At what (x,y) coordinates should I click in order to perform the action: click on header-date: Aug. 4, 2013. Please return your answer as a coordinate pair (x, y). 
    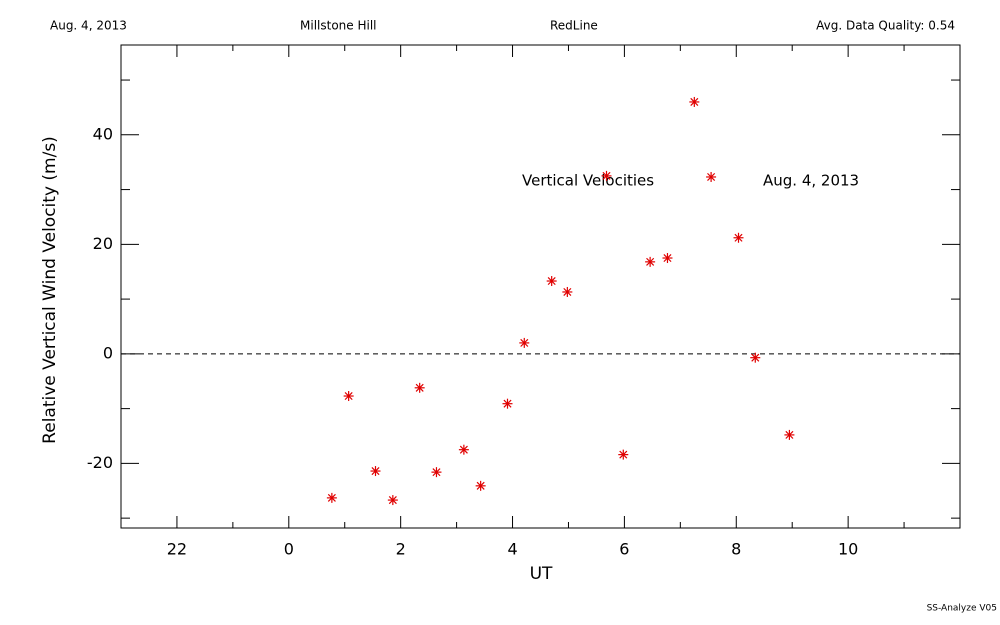
    Looking at the image, I should click on (88, 26).